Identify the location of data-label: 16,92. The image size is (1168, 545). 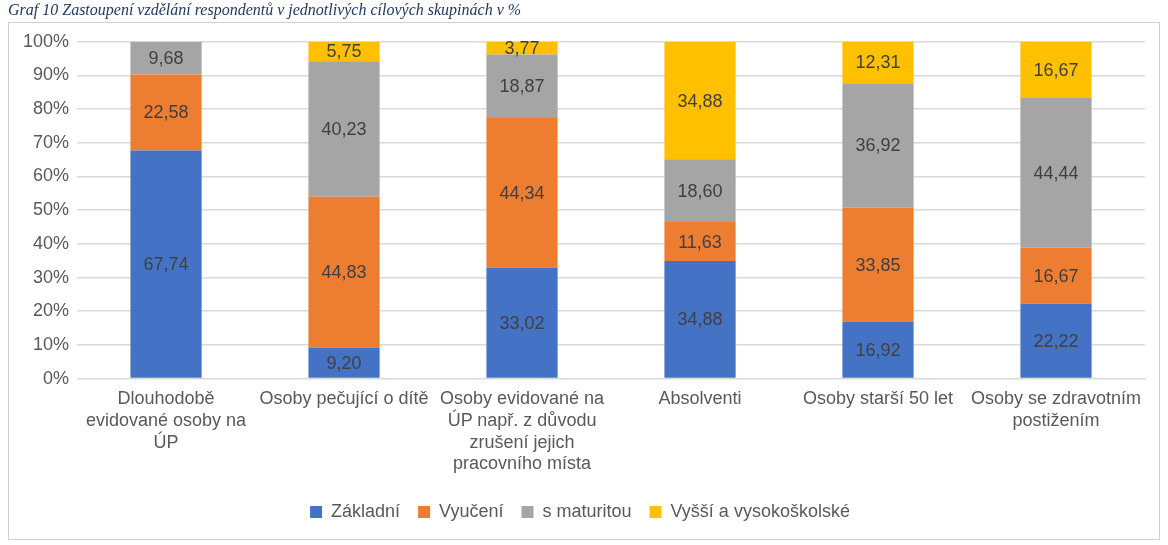
(878, 349).